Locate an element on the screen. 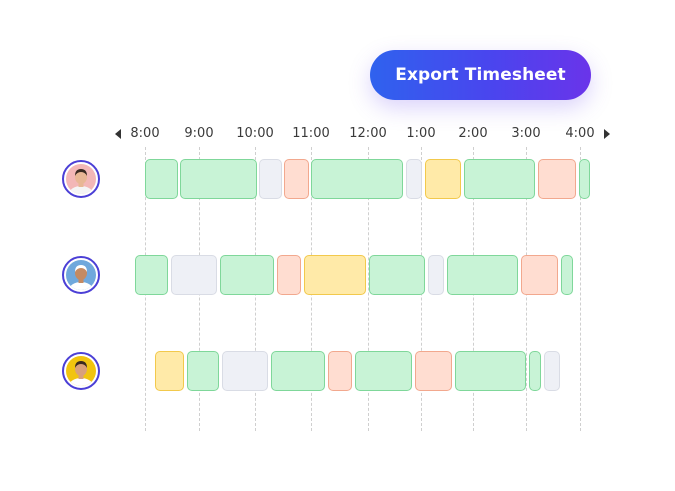 The height and width of the screenshot is (491, 675). tick-label: 4:00 is located at coordinates (580, 133).